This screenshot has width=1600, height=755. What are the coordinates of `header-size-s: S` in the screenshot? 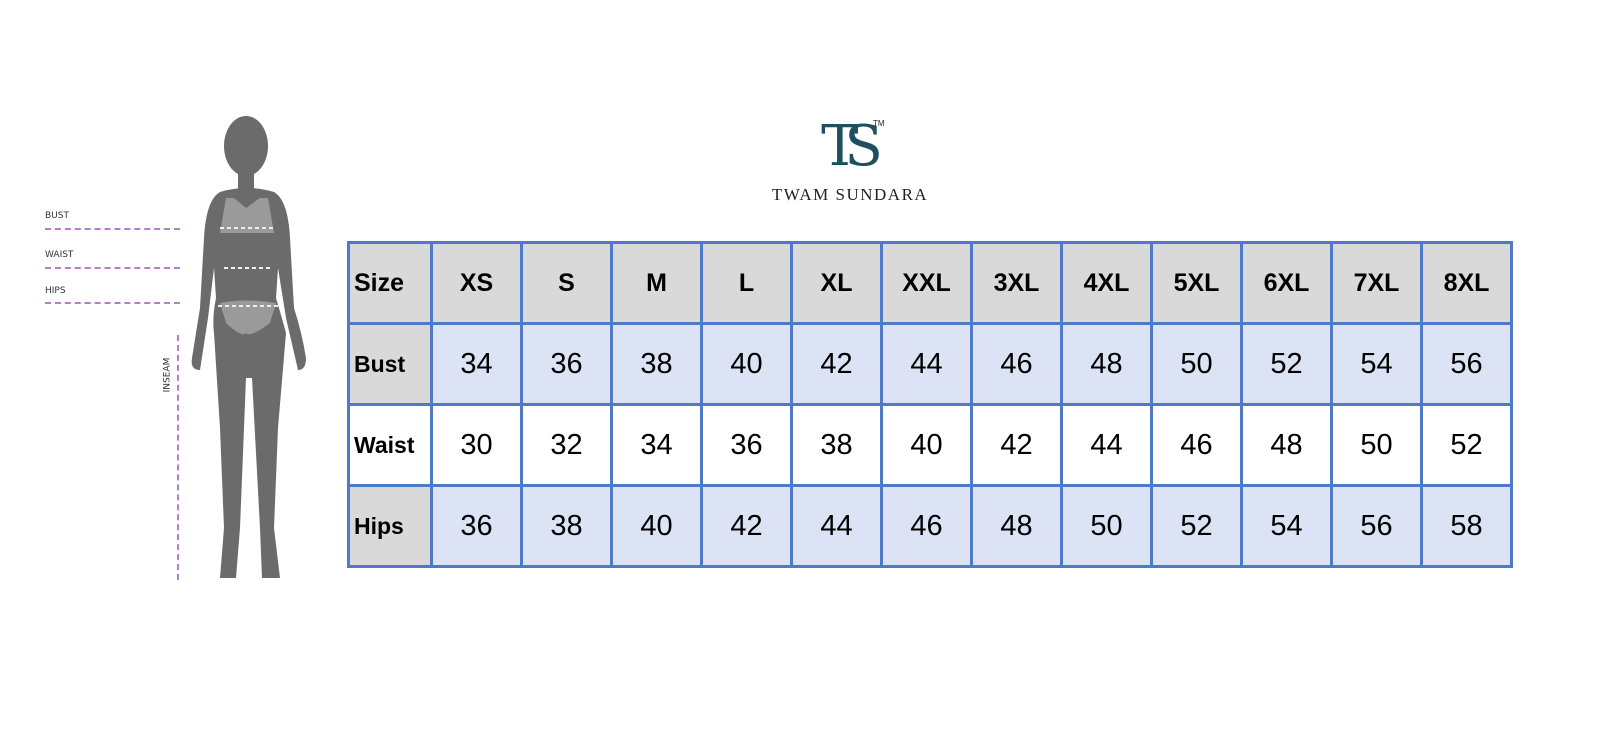 It's located at (566, 283).